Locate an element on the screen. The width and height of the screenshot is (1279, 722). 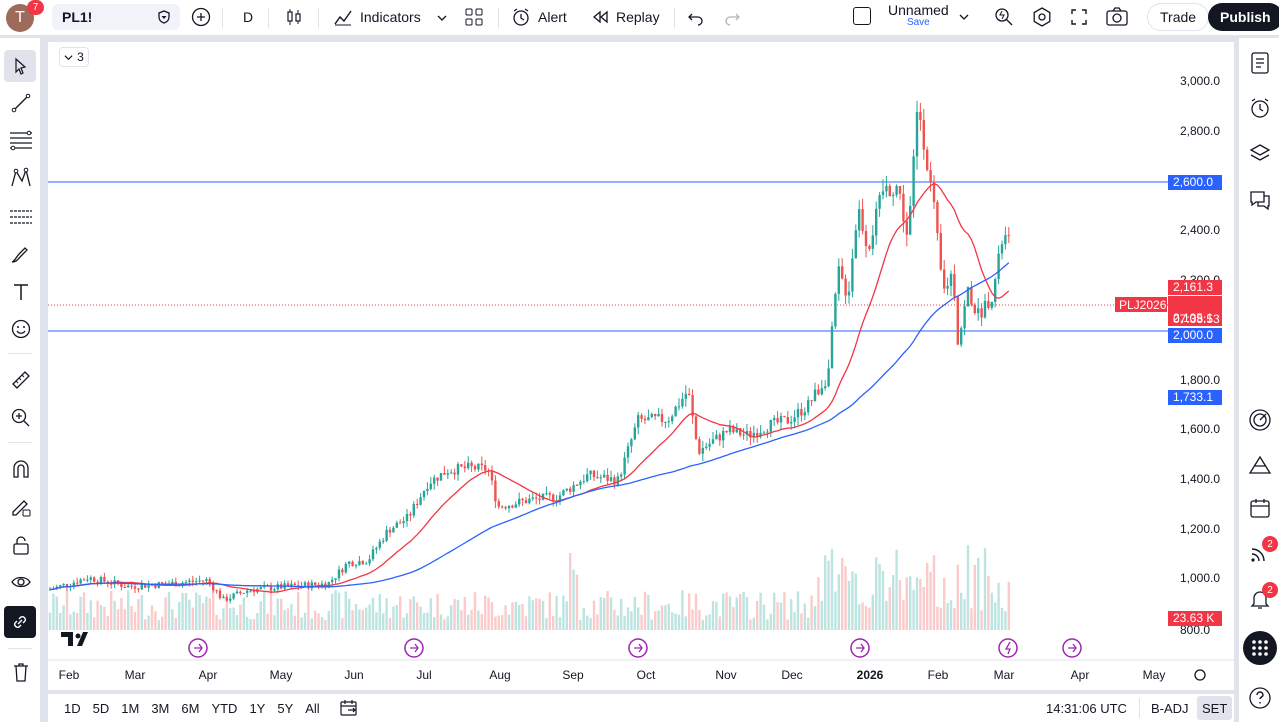
indicators-button: Indicators is located at coordinates (376, 17).